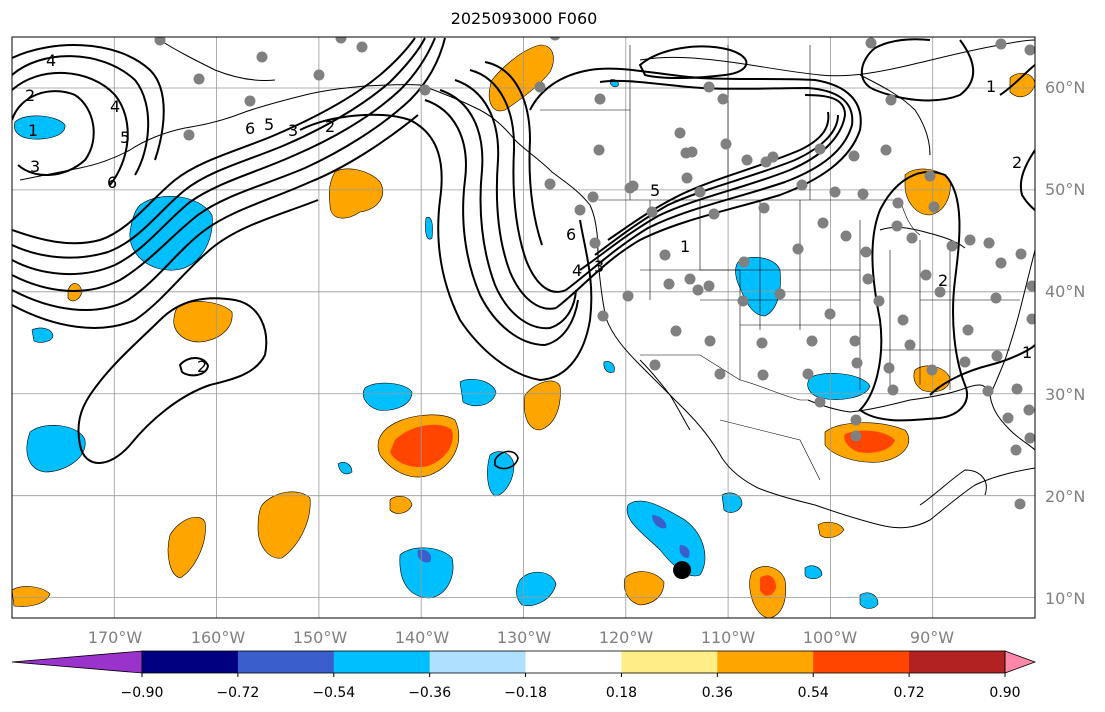 This screenshot has height=712, width=1105. Describe the element at coordinates (237, 693) in the screenshot. I see `colorbar-tick-label: −0.72` at that location.